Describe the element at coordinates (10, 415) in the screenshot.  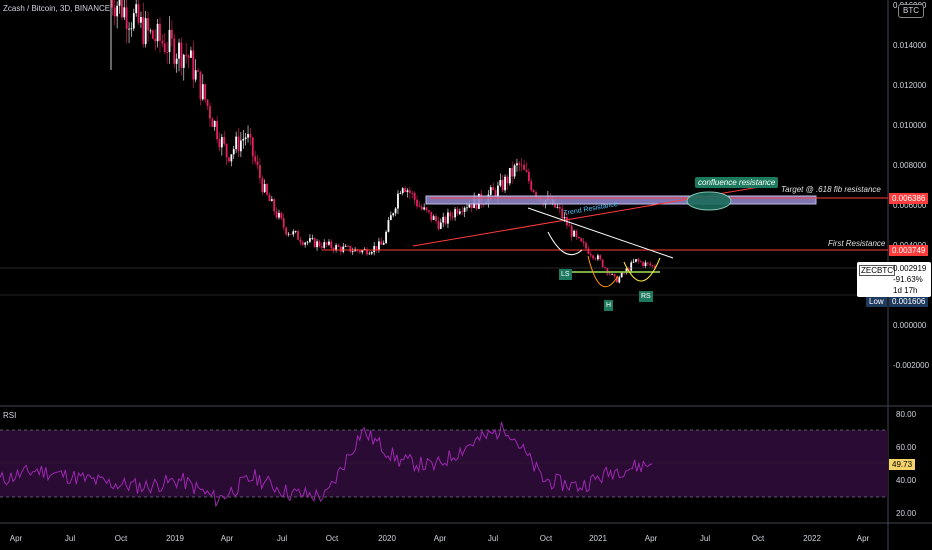
I see `rsi-label: RSI` at that location.